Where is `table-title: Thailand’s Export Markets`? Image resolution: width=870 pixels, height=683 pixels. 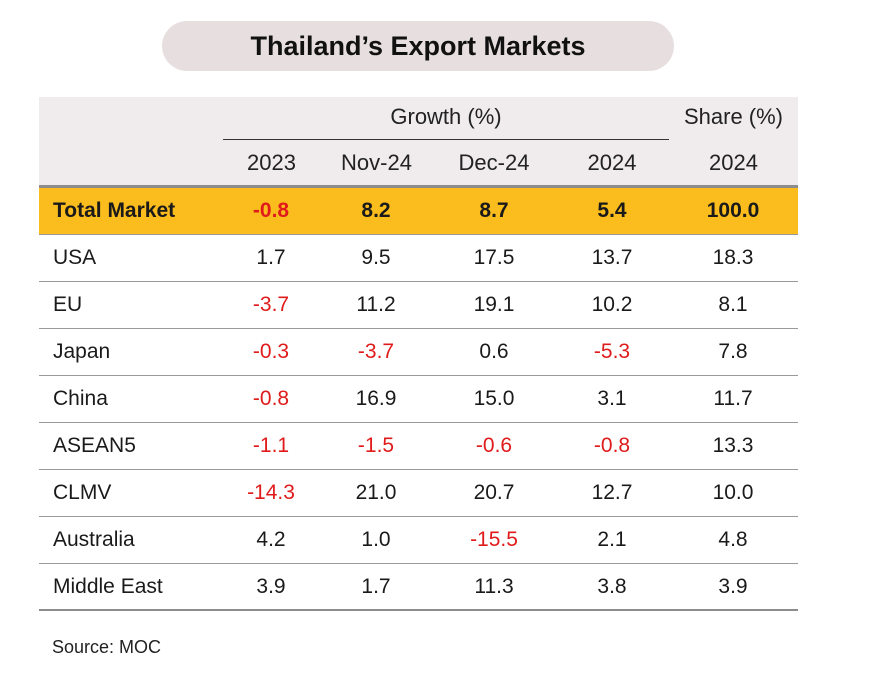
table-title: Thailand’s Export Markets is located at coordinates (418, 46).